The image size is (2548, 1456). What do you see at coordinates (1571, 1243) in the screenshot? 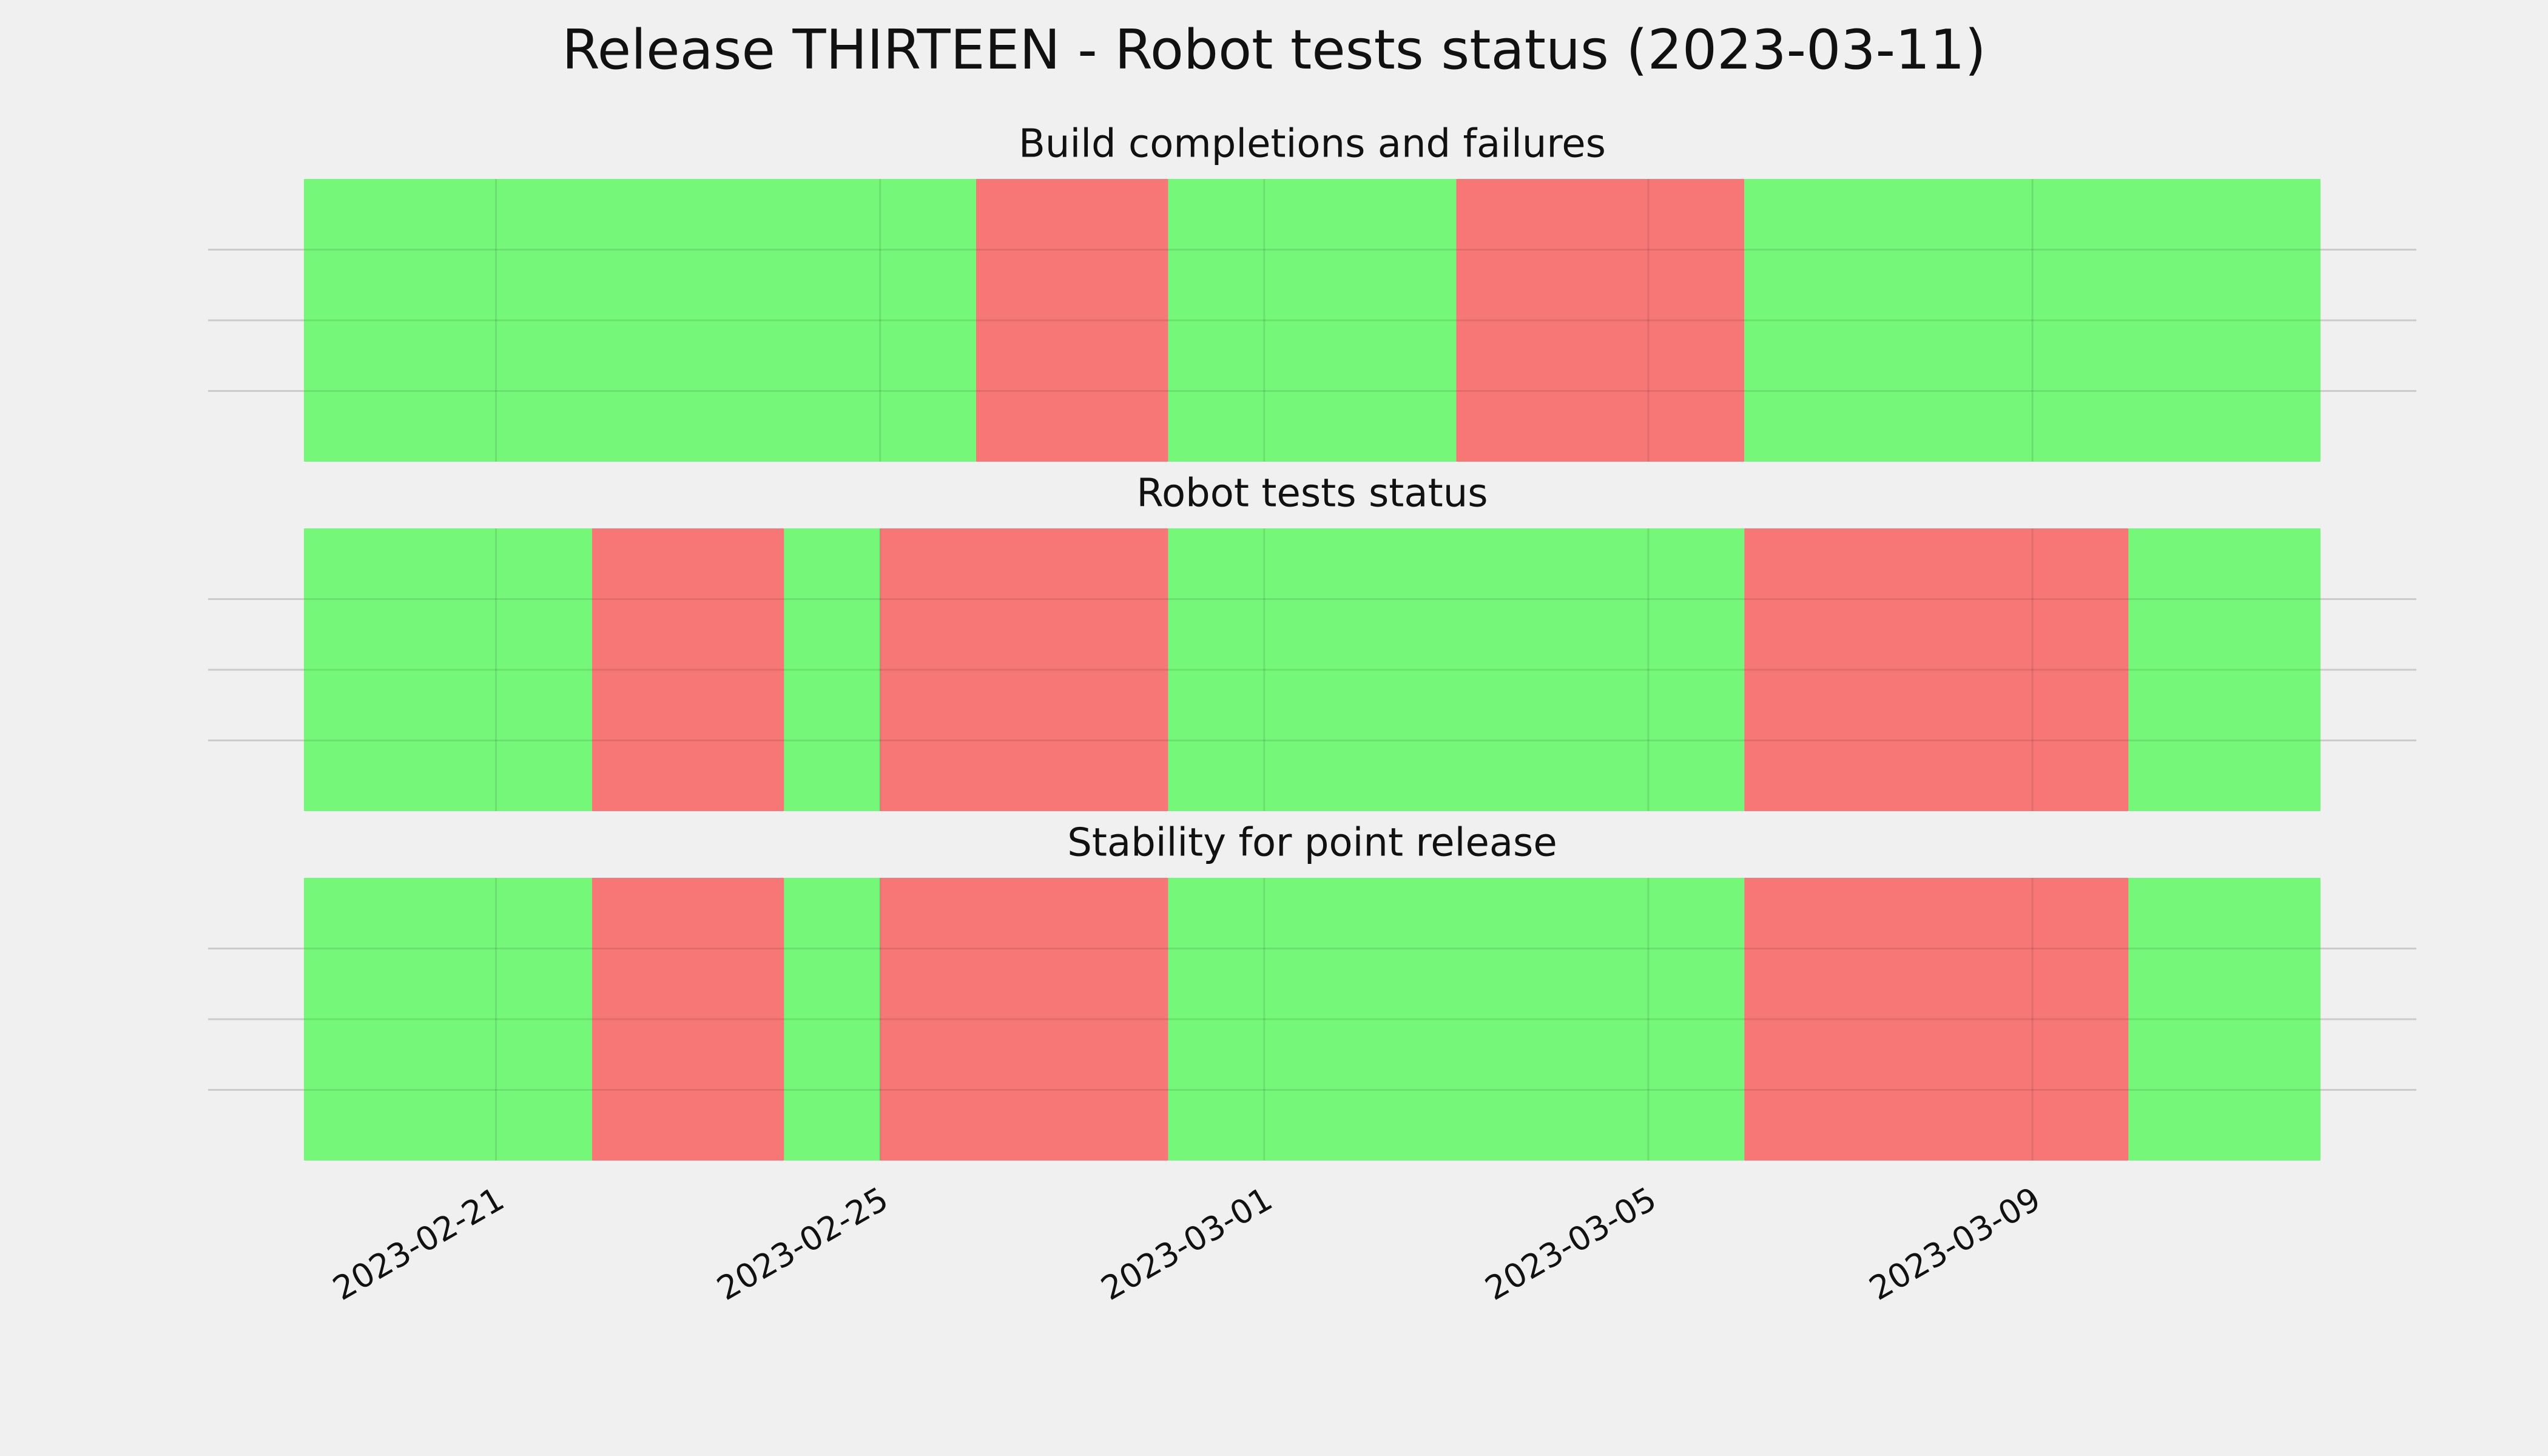
I see `x-tick-label: 2023-03-05` at bounding box center [1571, 1243].